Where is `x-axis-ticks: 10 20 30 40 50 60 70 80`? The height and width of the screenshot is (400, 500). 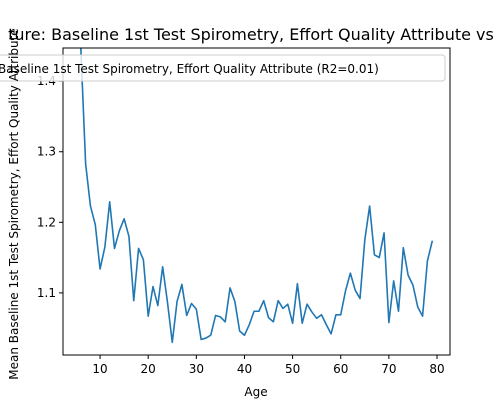
x-axis-ticks: 10 20 30 40 50 60 70 80 is located at coordinates (268, 365).